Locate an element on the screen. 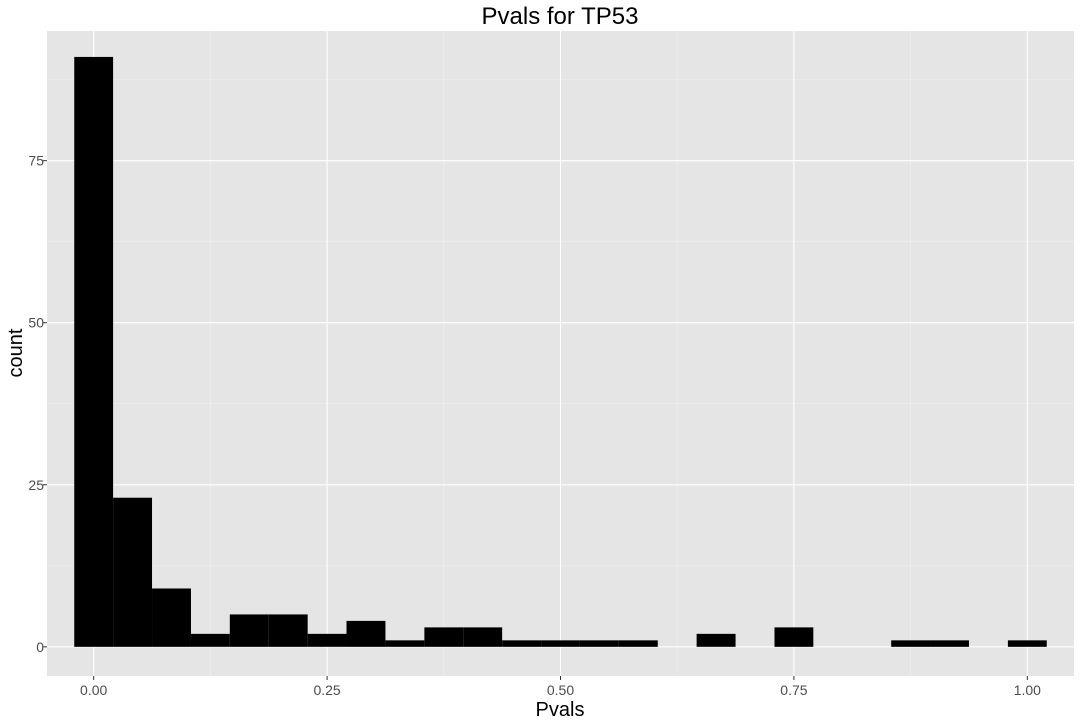 The height and width of the screenshot is (720, 1080). y-tick-label: 25 is located at coordinates (36, 485).